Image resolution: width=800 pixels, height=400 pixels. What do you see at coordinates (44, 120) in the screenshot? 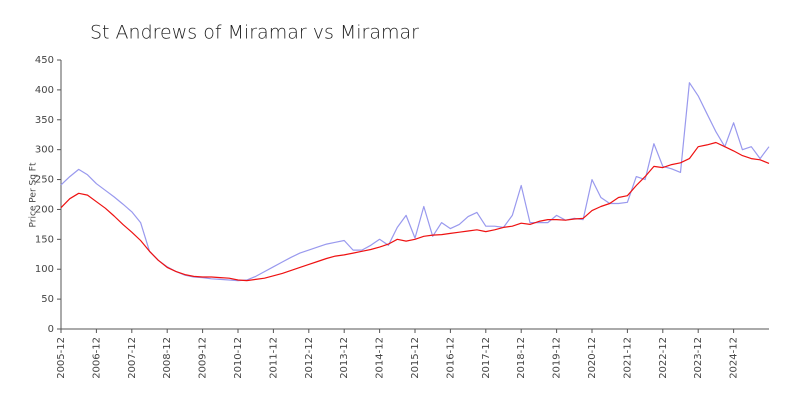
I see `y-tick-label: 350` at bounding box center [44, 120].